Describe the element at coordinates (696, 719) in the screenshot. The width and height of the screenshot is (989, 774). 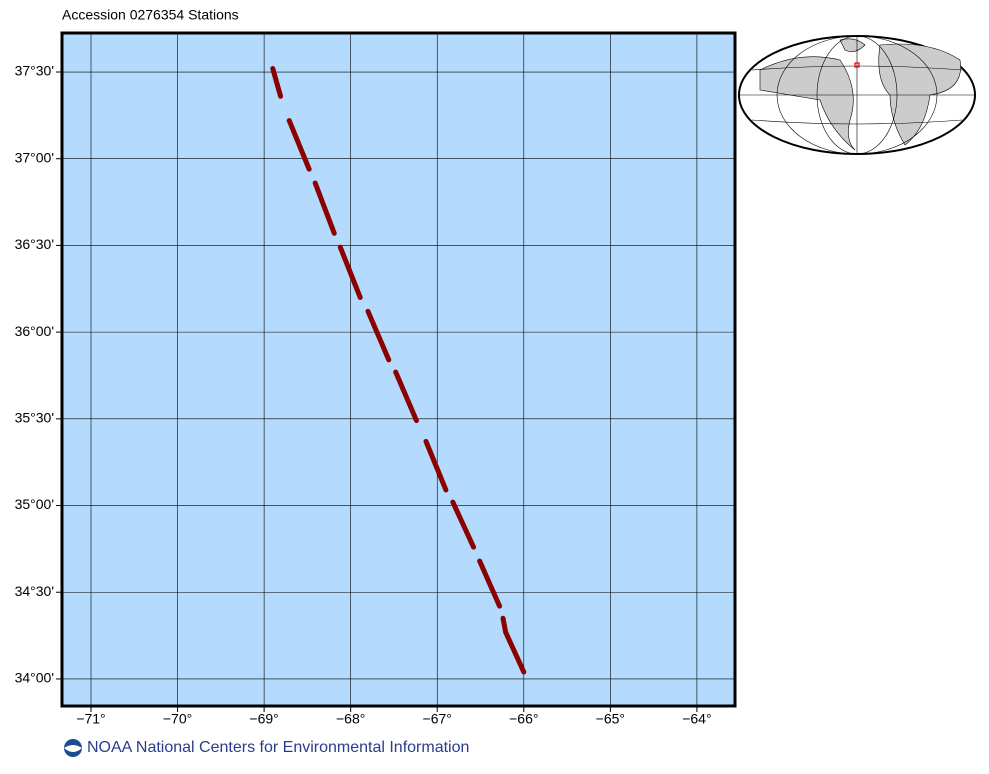
I see `x-tick-label: −64°` at that location.